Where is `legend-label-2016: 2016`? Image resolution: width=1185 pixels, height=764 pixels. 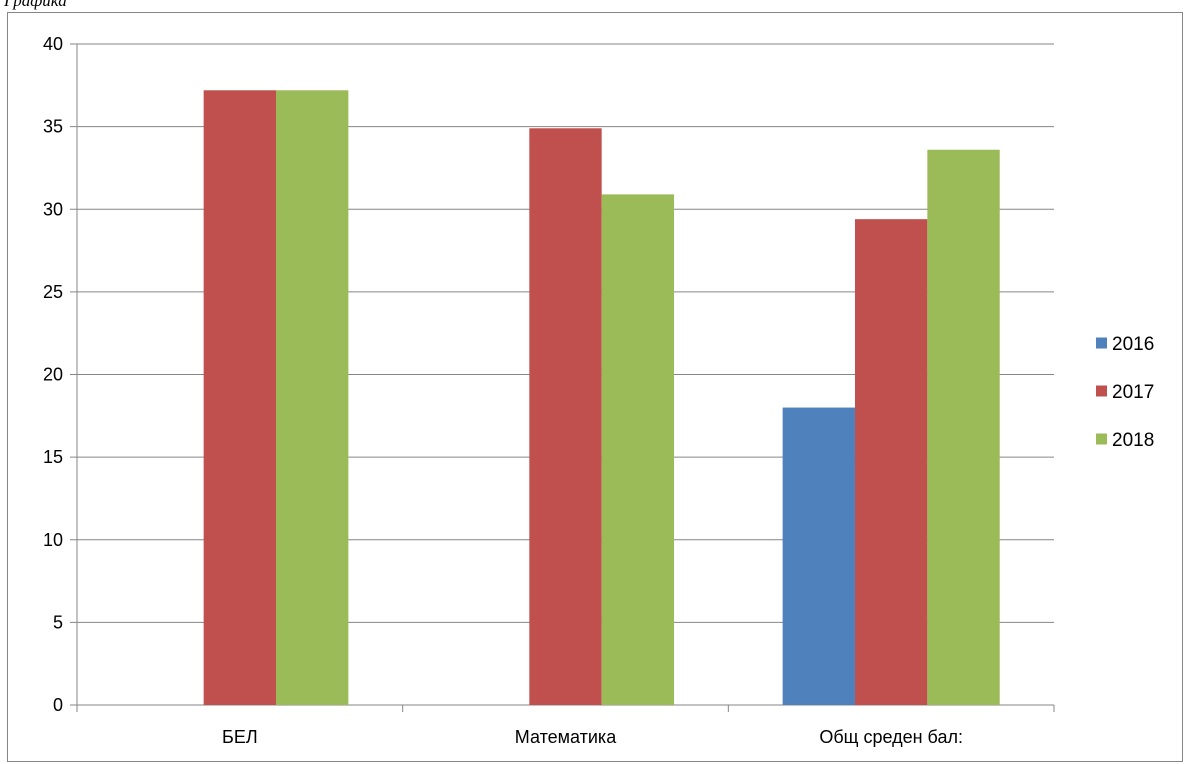
legend-label-2016: 2016 is located at coordinates (1133, 344).